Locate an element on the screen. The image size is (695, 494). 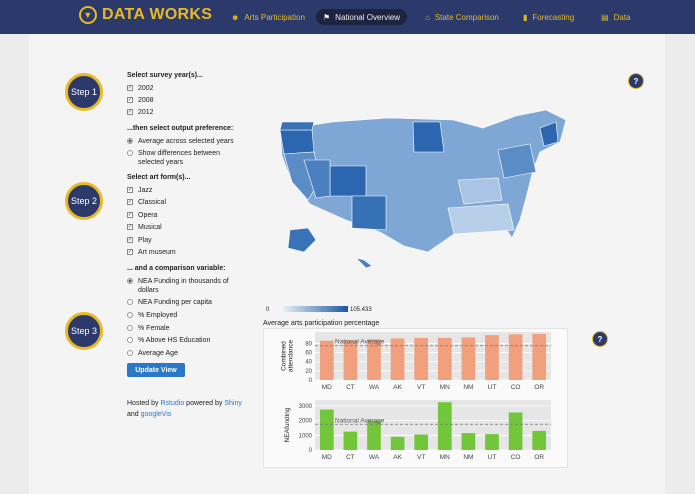
tab-national-overview: ⚑ National Overview is located at coordinates (362, 17).